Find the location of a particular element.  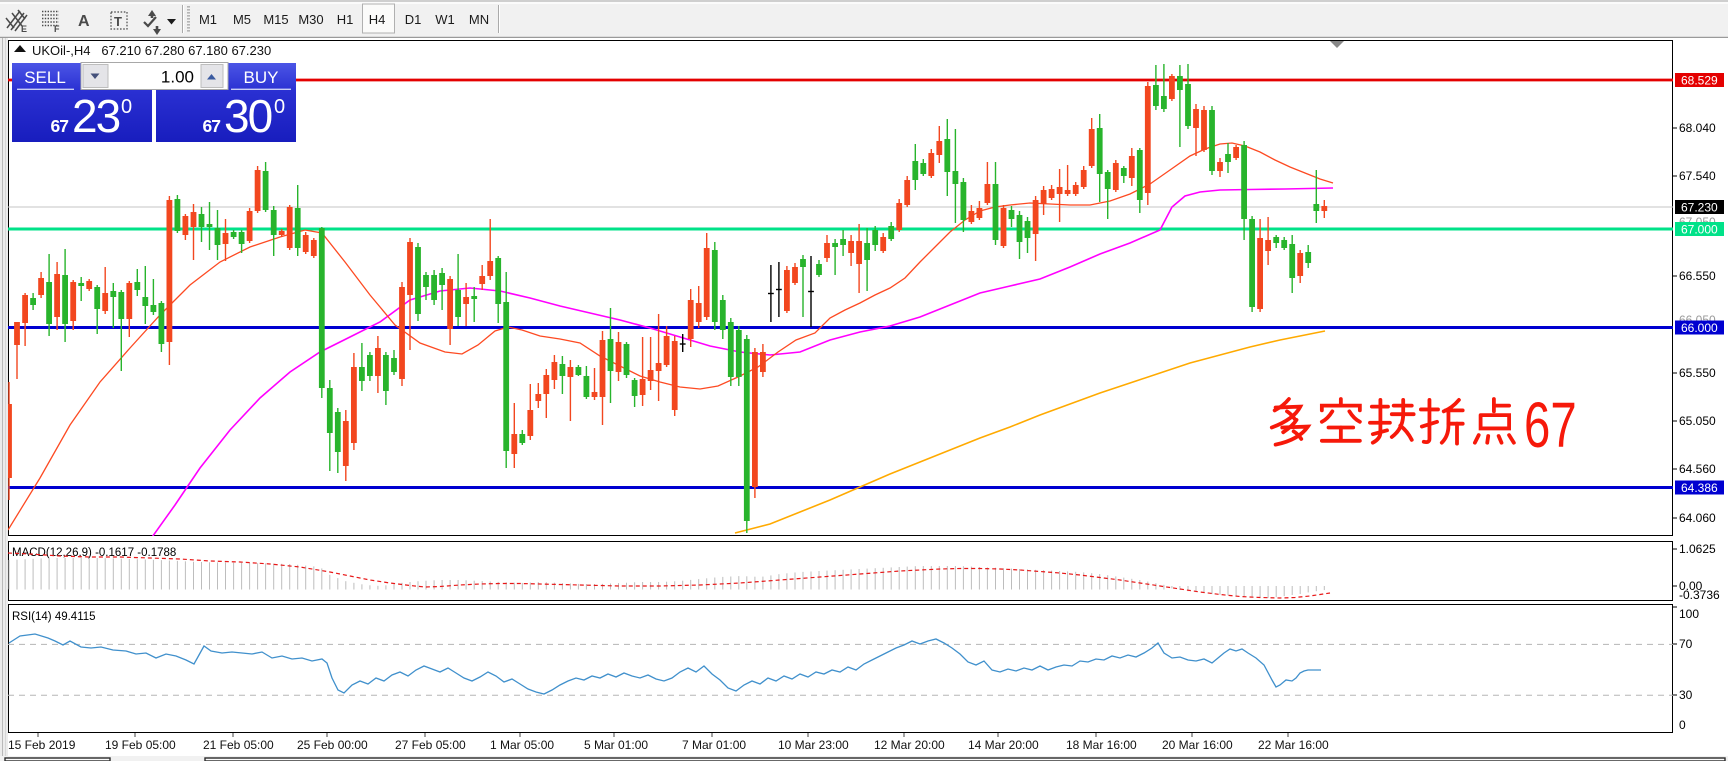

svg-text: 68.529 is located at coordinates (1699, 81).